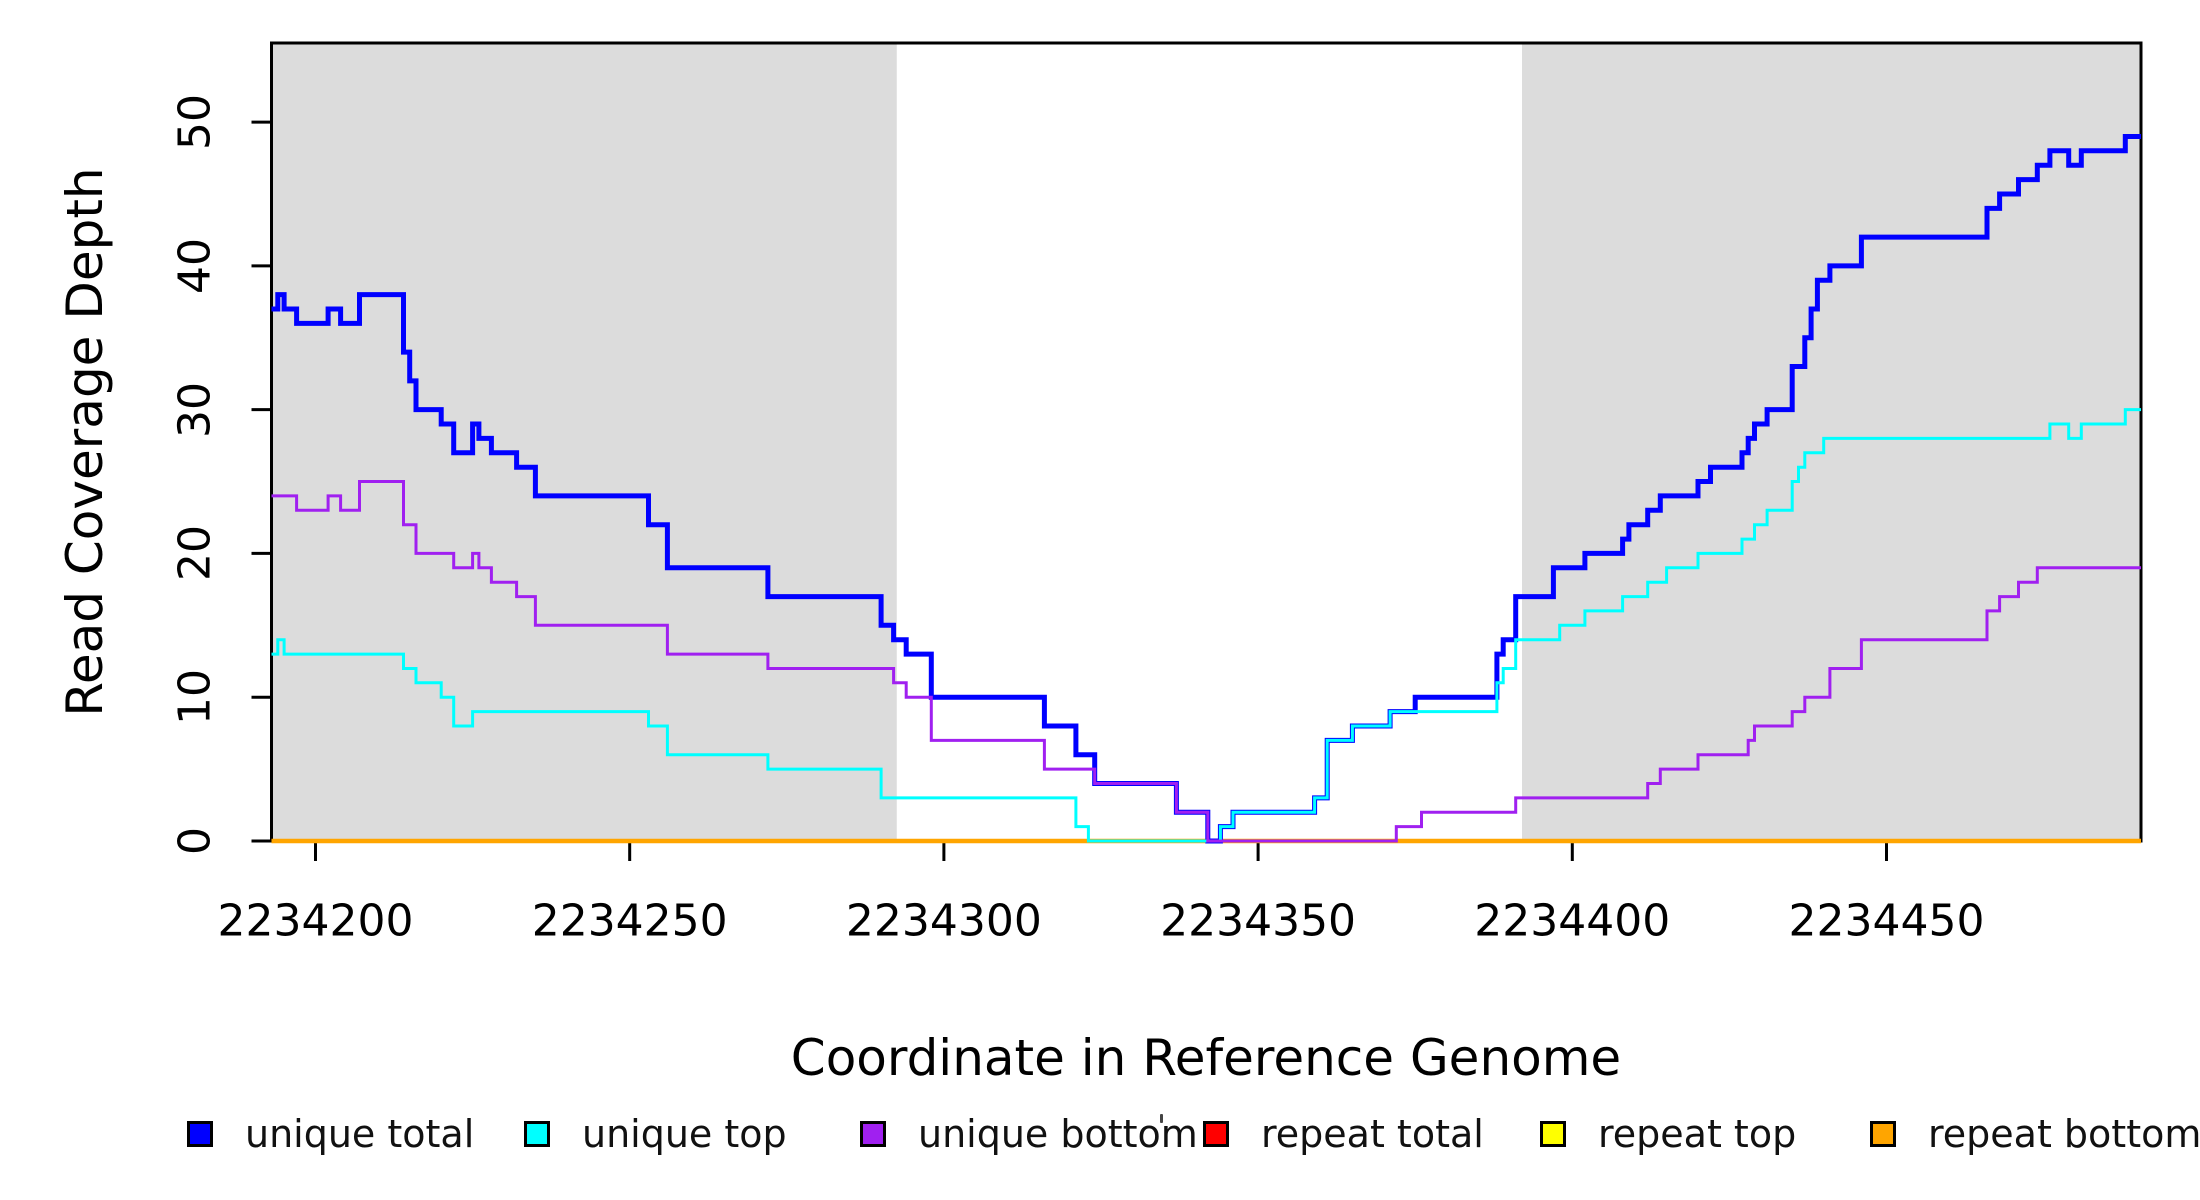  Describe the element at coordinates (1886, 921) in the screenshot. I see `x-tick-label: 2234450` at that location.